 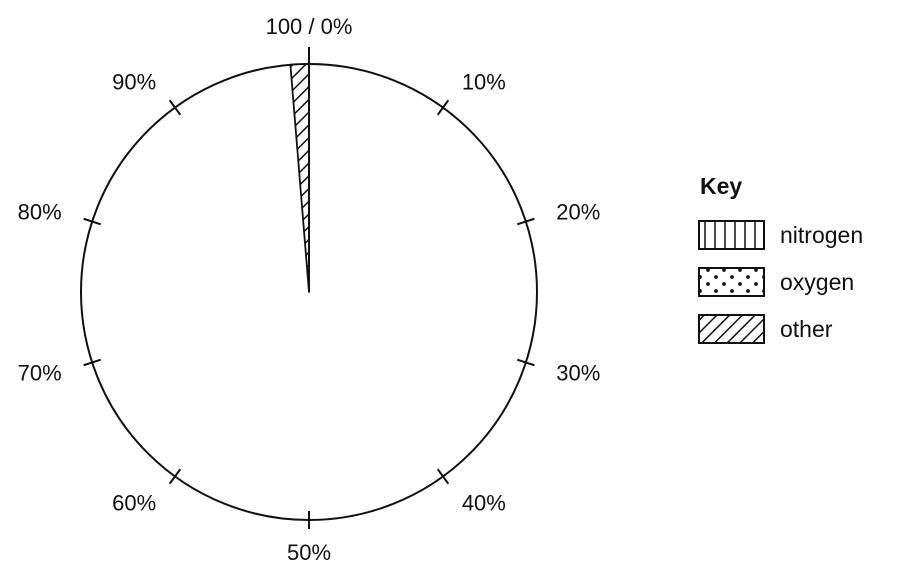 I want to click on tick-label-30: 30%, so click(x=578, y=372).